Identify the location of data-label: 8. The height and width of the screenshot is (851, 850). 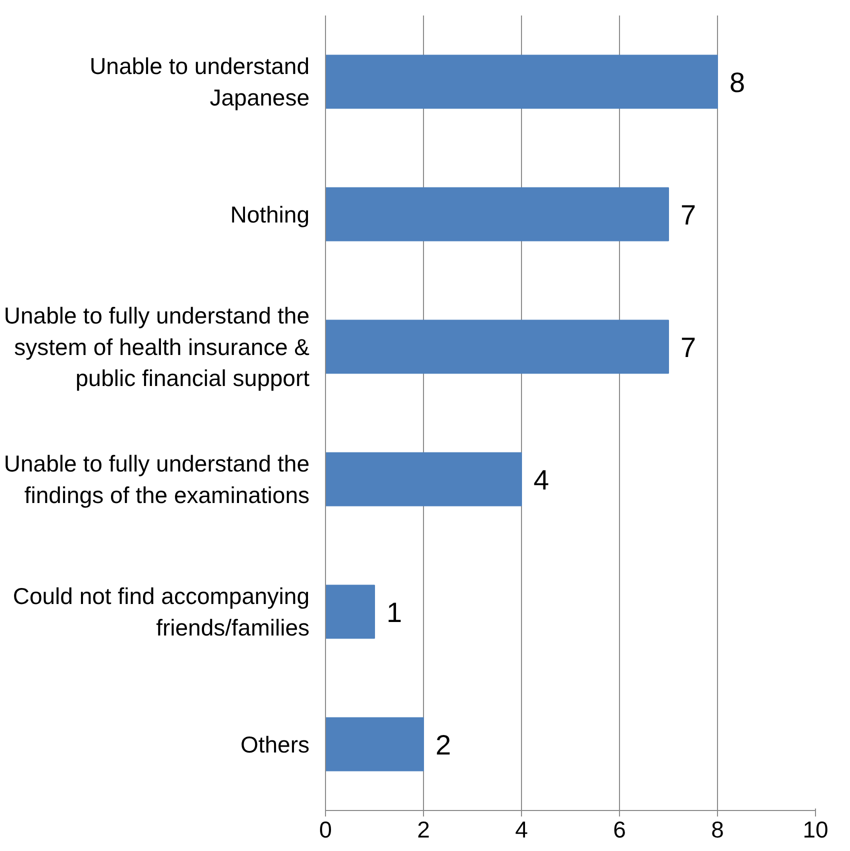
(738, 82).